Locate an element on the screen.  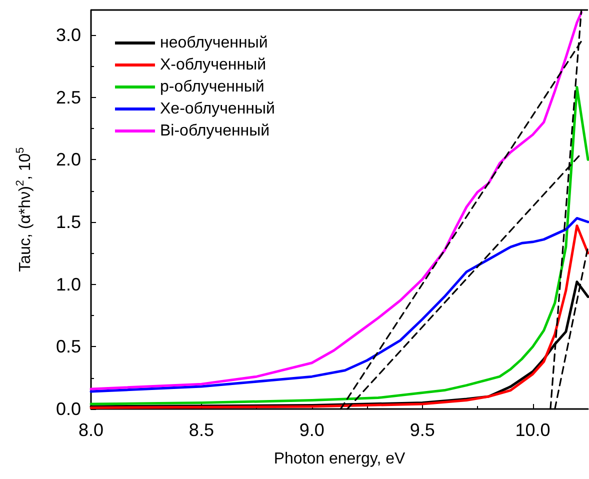
y-tick-label: 0.0 is located at coordinates (68, 409).